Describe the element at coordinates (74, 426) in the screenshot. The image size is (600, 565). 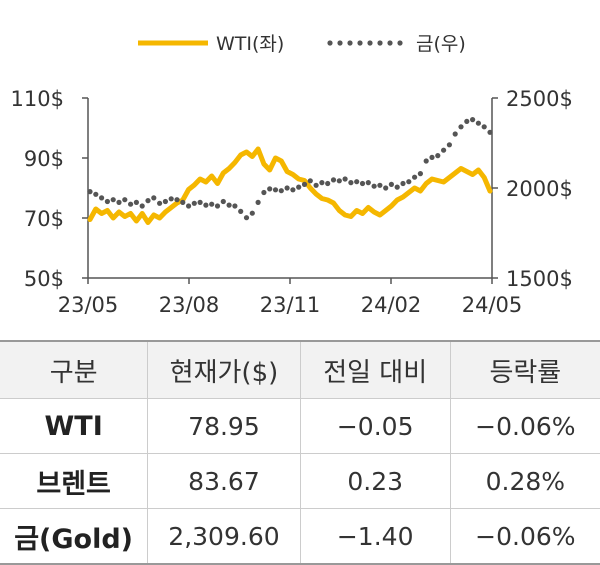
I see `row-name: WTI` at that location.